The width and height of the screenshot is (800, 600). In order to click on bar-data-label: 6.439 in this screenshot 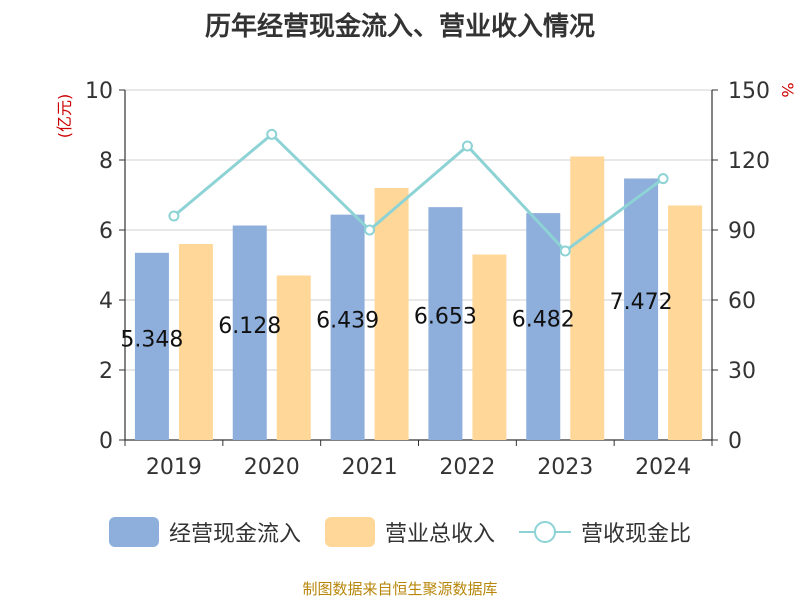, I will do `click(347, 320)`.